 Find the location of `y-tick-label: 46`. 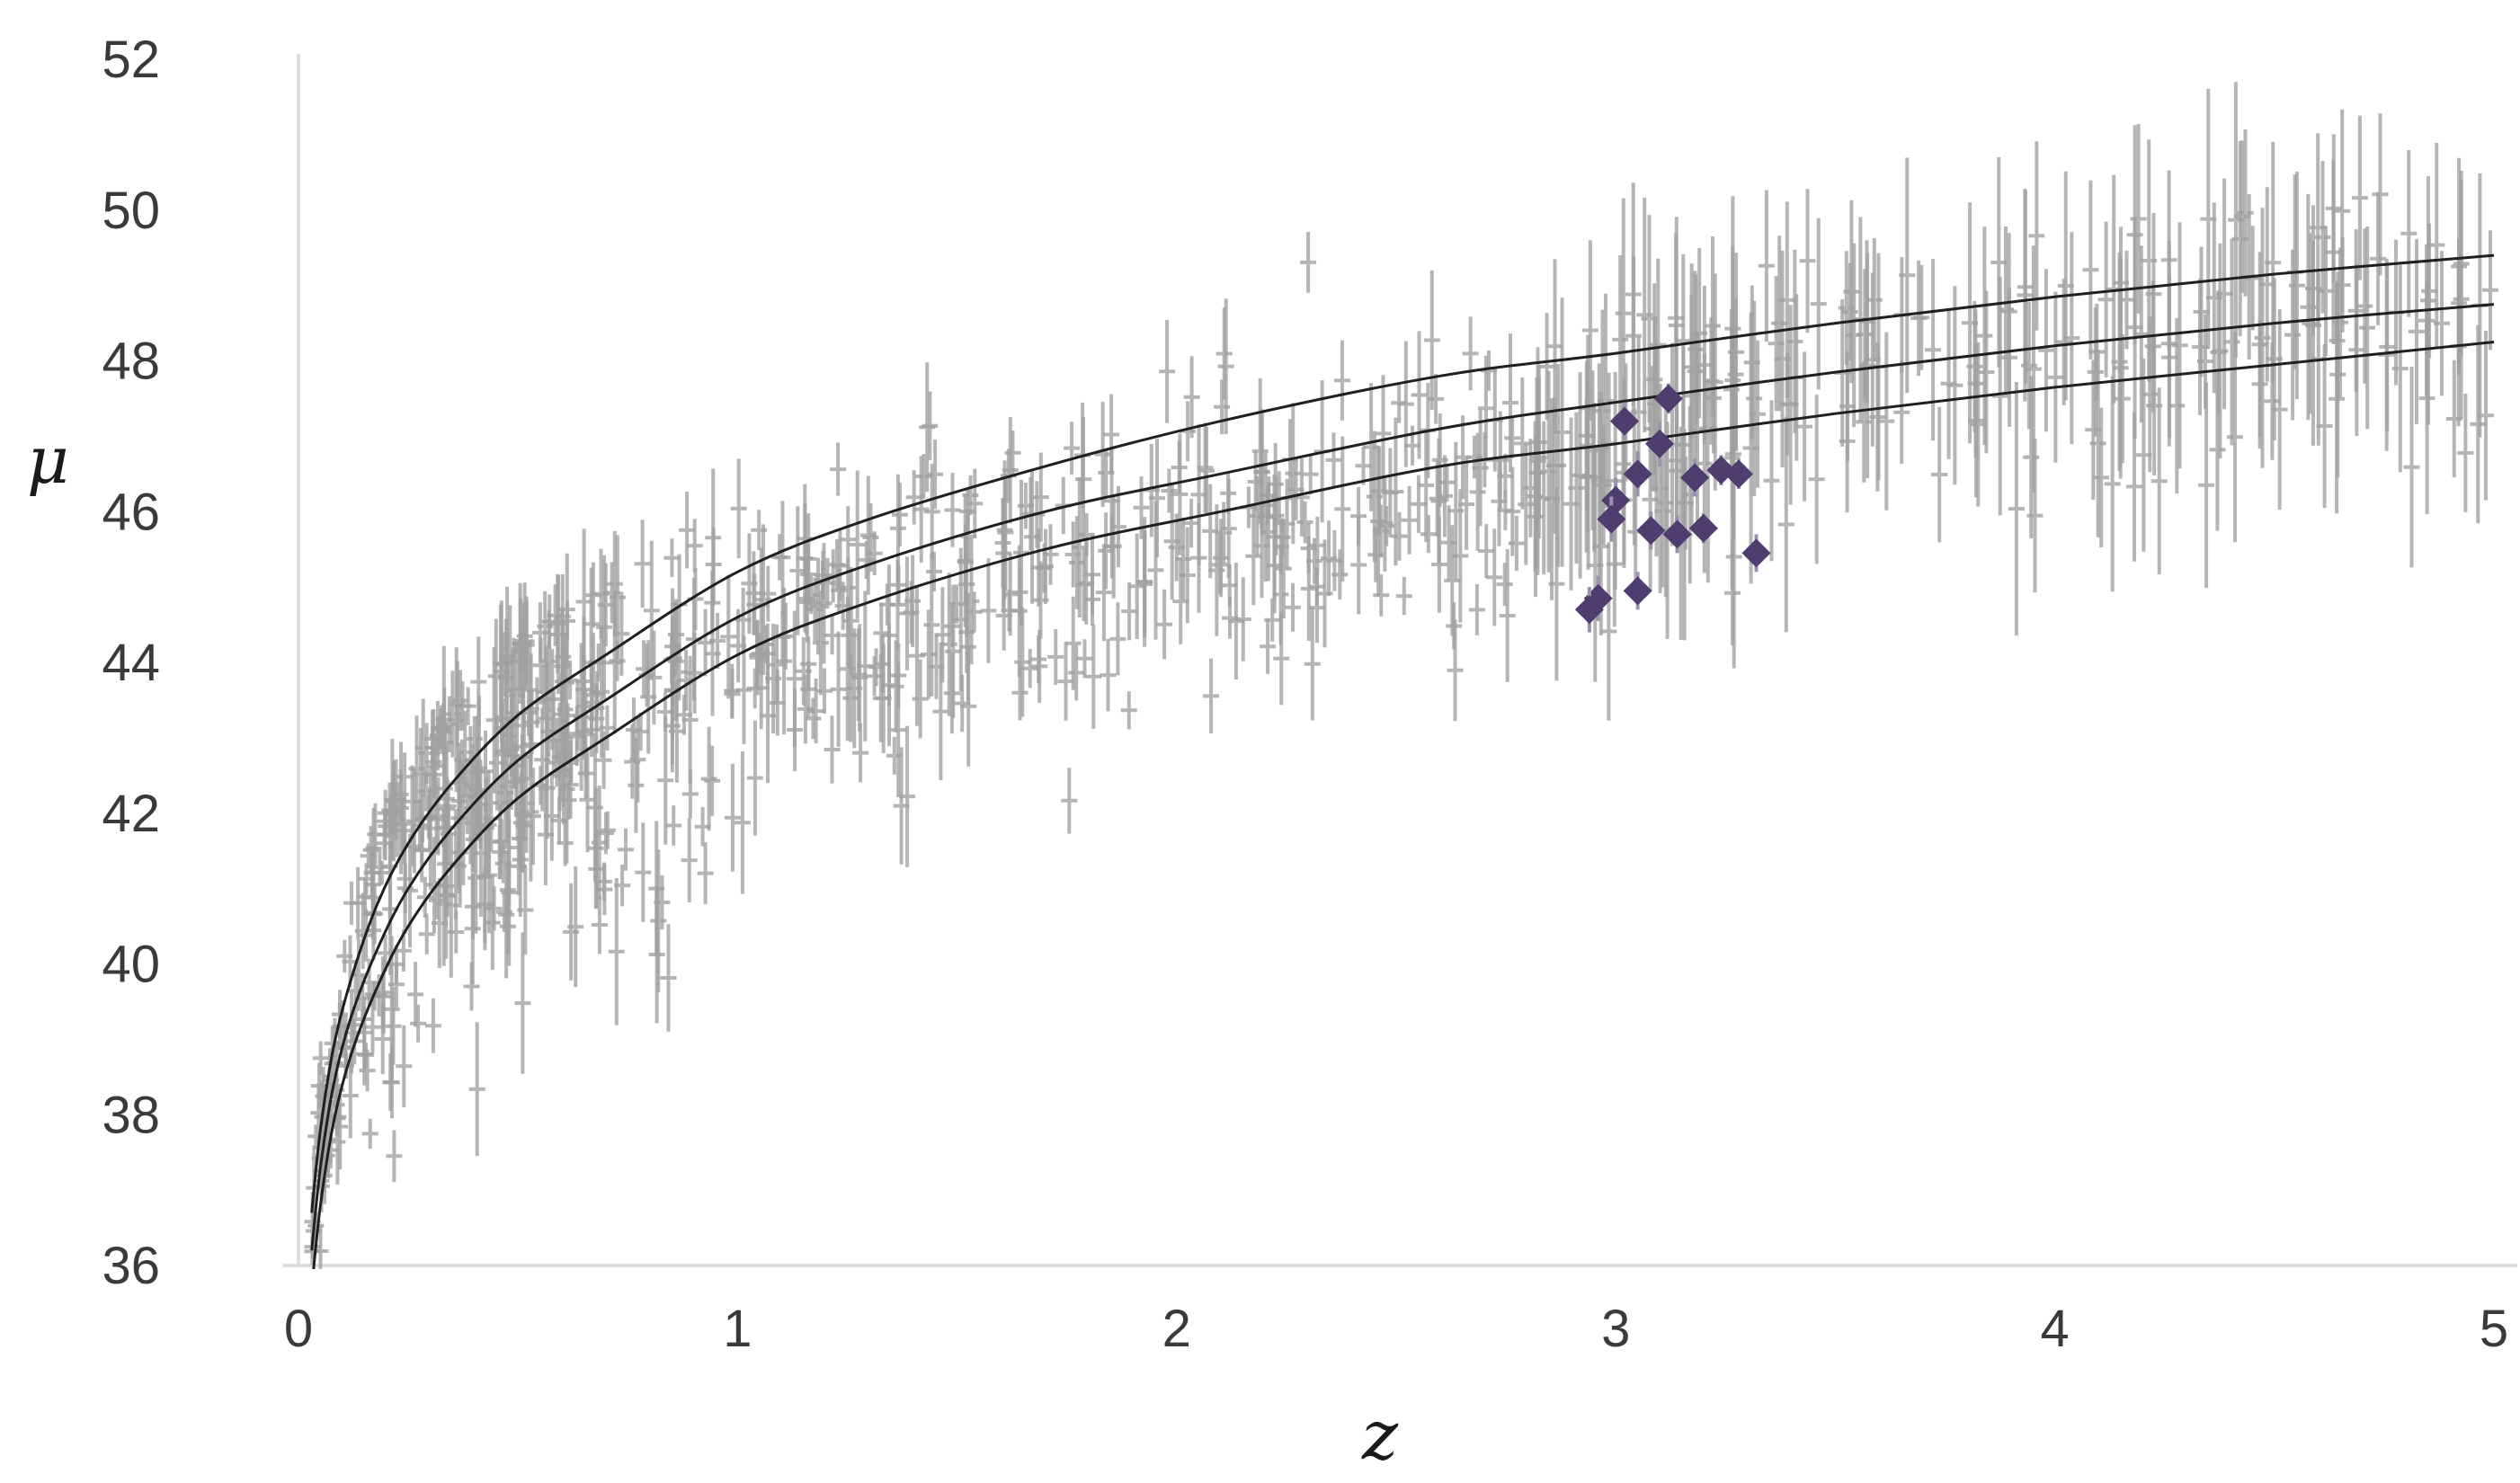

y-tick-label: 46 is located at coordinates (131, 512).